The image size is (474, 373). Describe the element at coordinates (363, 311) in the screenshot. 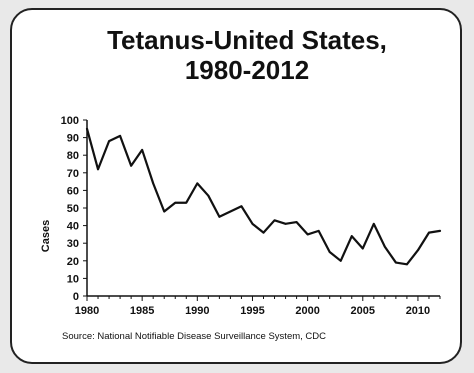

I see `x-tick-label: 2005` at that location.